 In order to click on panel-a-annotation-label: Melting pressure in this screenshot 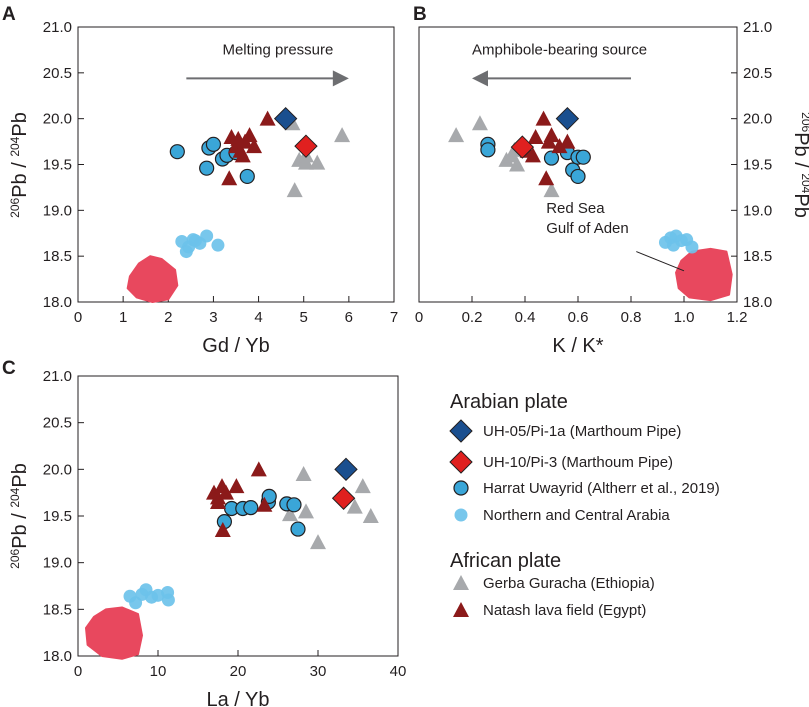, I will do `click(277, 50)`.